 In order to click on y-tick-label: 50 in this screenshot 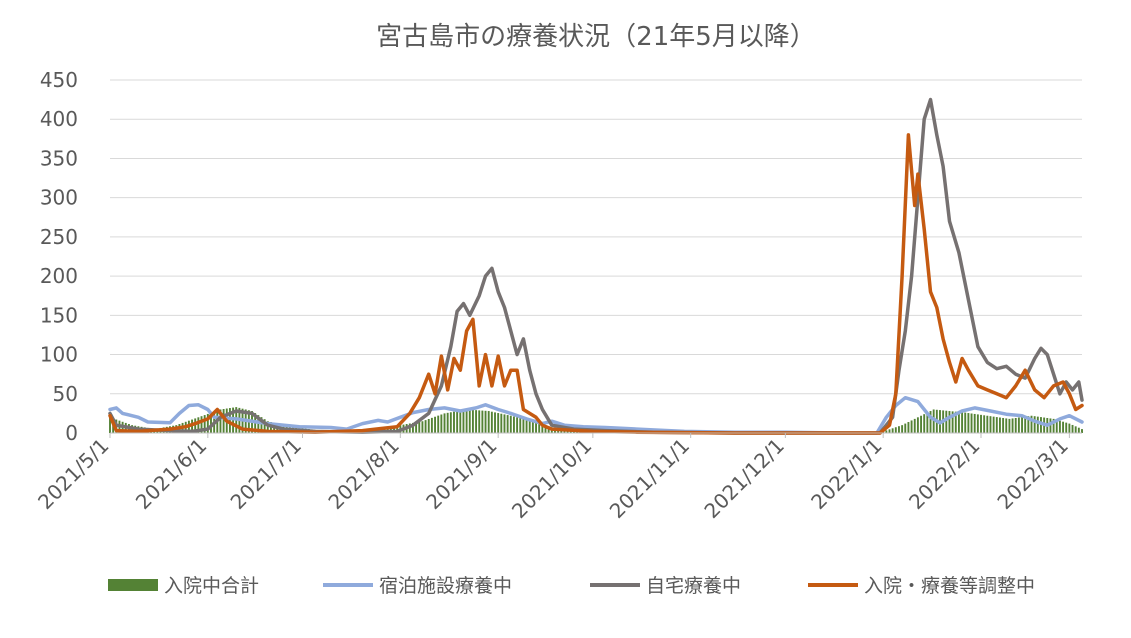, I will do `click(65, 394)`.